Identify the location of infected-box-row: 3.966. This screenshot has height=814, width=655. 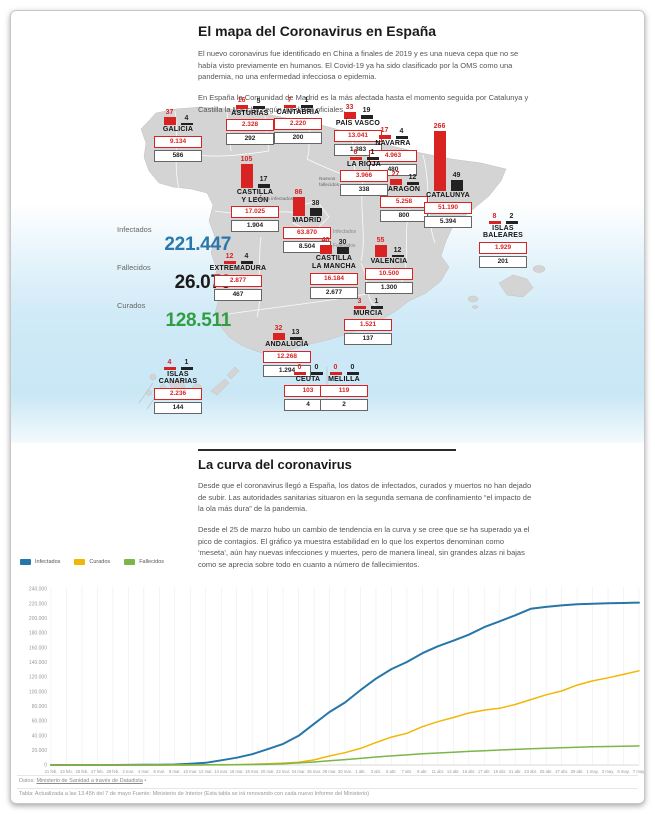
(364, 175).